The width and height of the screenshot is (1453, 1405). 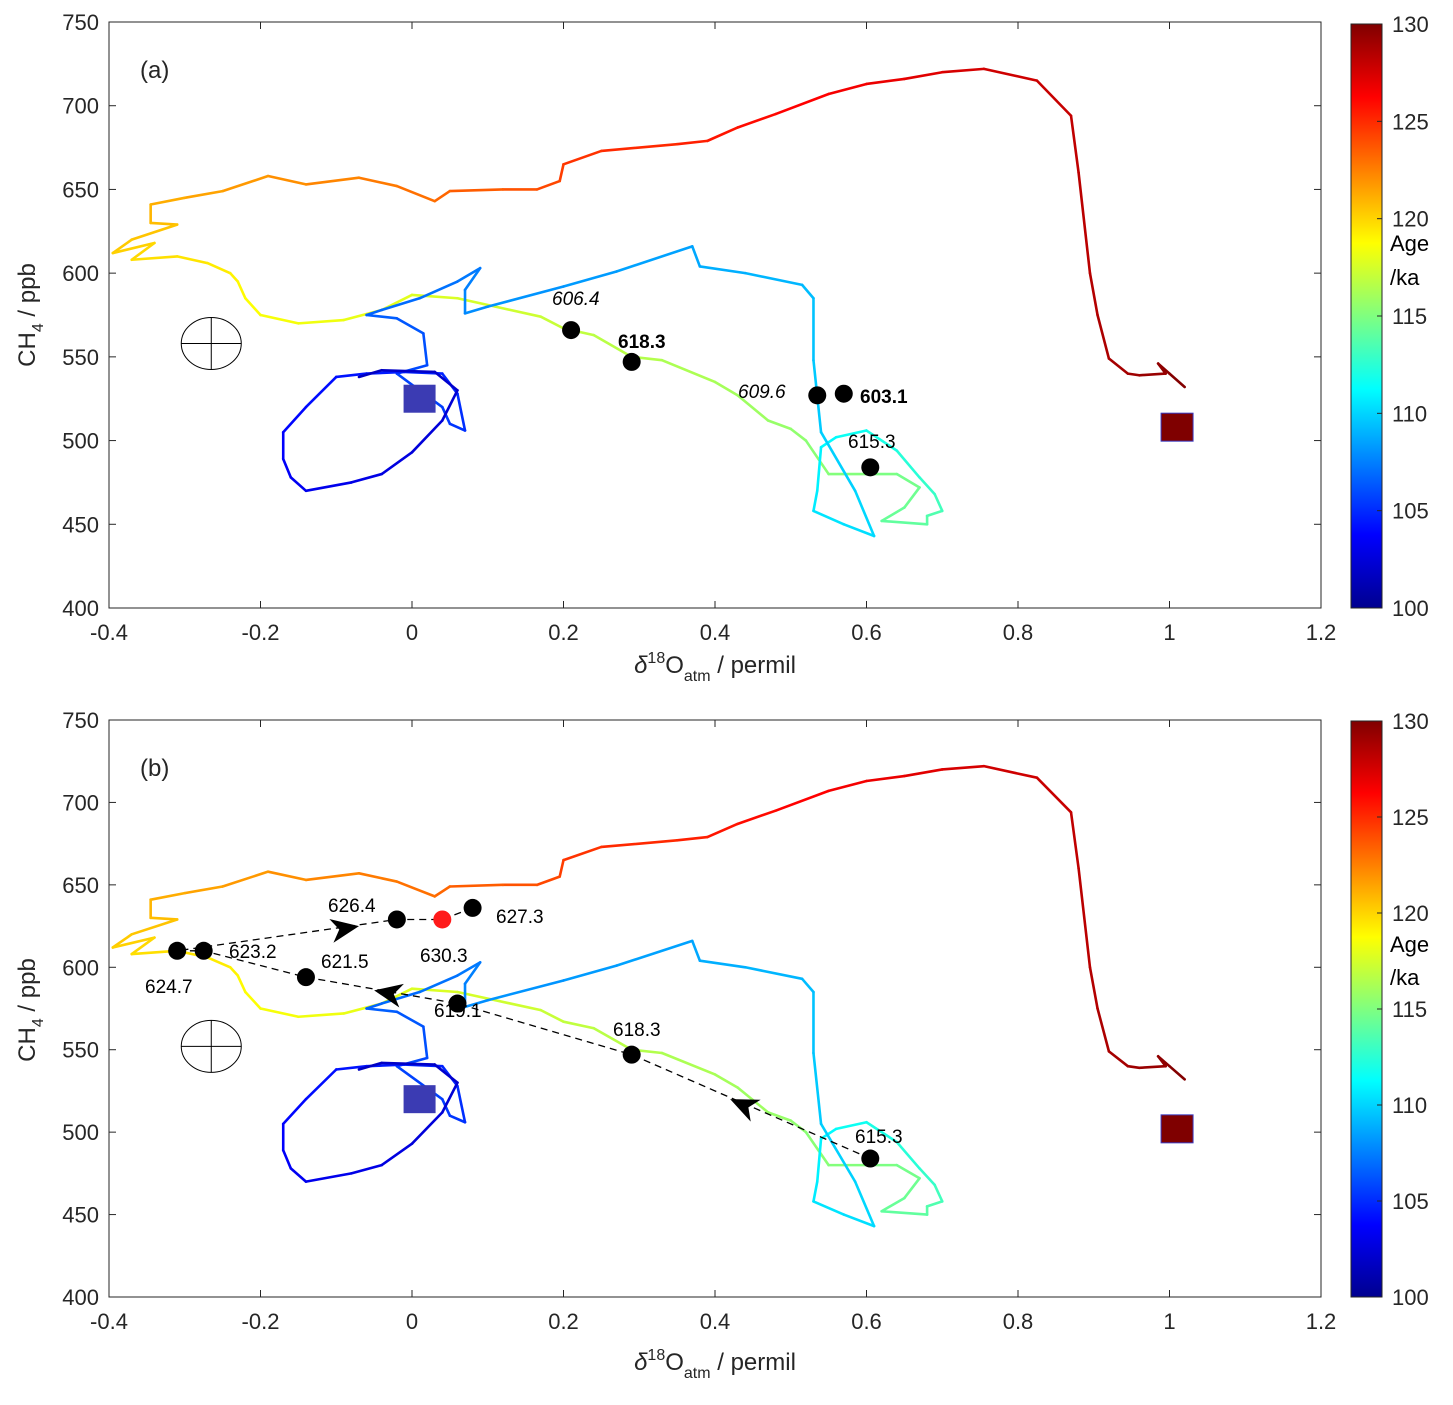 What do you see at coordinates (80, 189) in the screenshot?
I see `y-tick-label: 650` at bounding box center [80, 189].